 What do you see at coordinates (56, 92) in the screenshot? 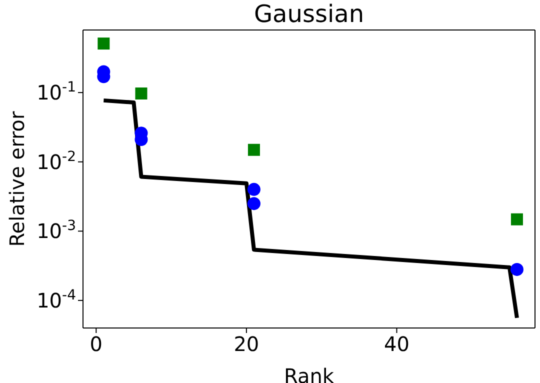
I see `y-tick-label: 10$^{-1}$` at bounding box center [56, 92].